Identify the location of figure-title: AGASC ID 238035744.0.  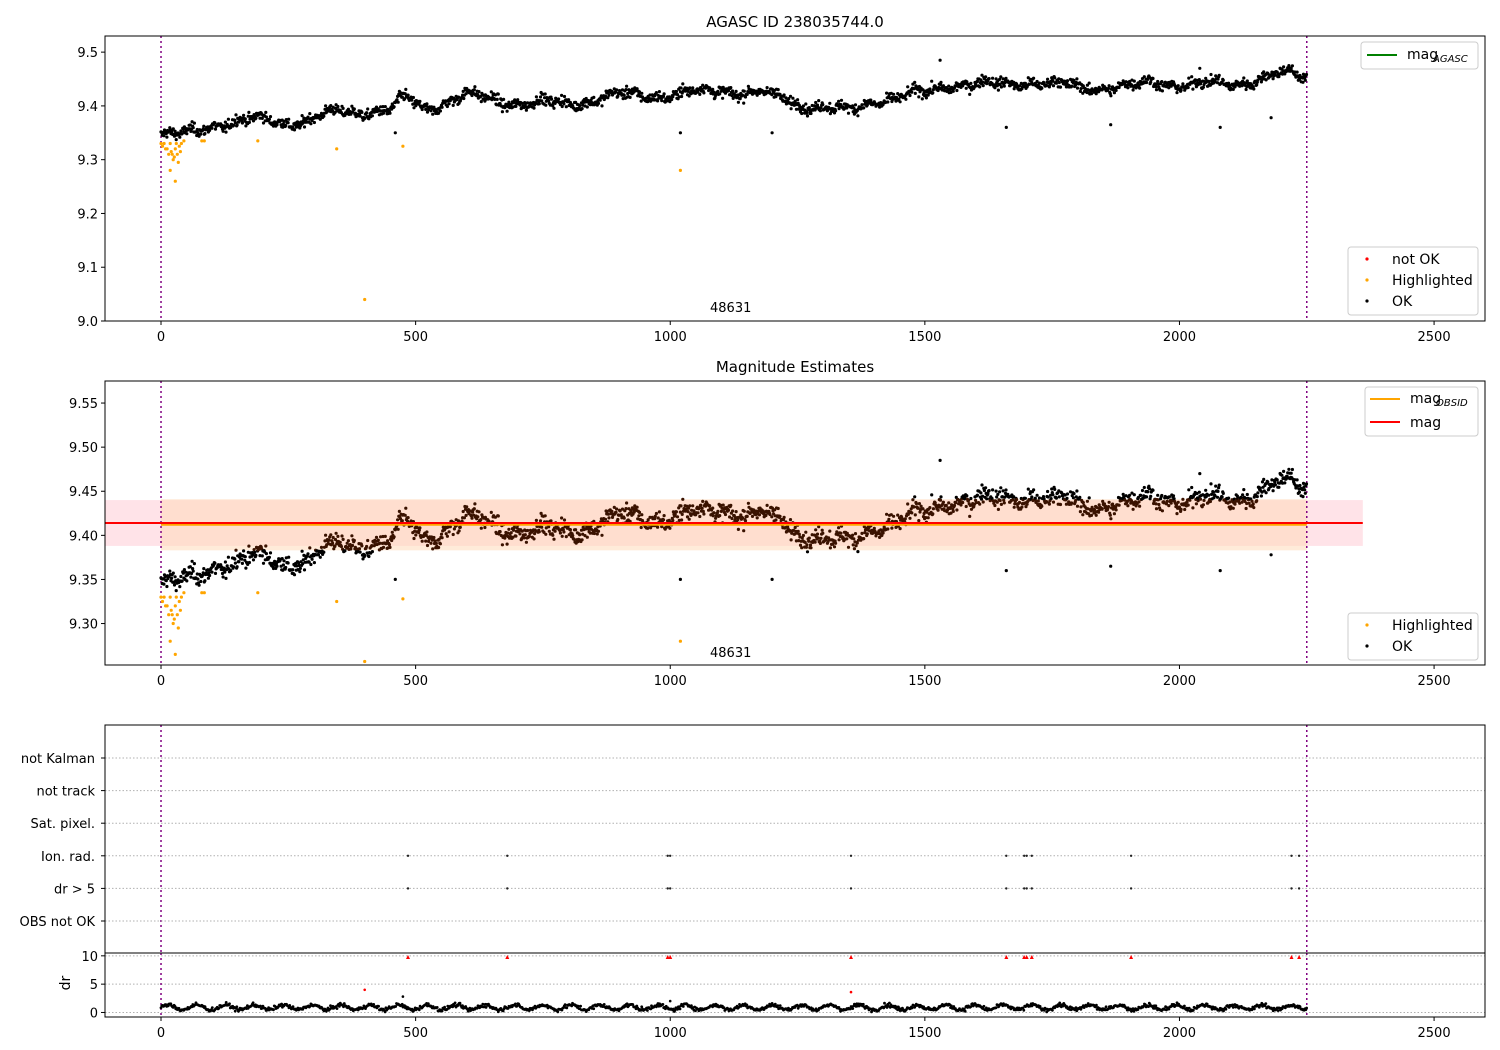
(795, 22).